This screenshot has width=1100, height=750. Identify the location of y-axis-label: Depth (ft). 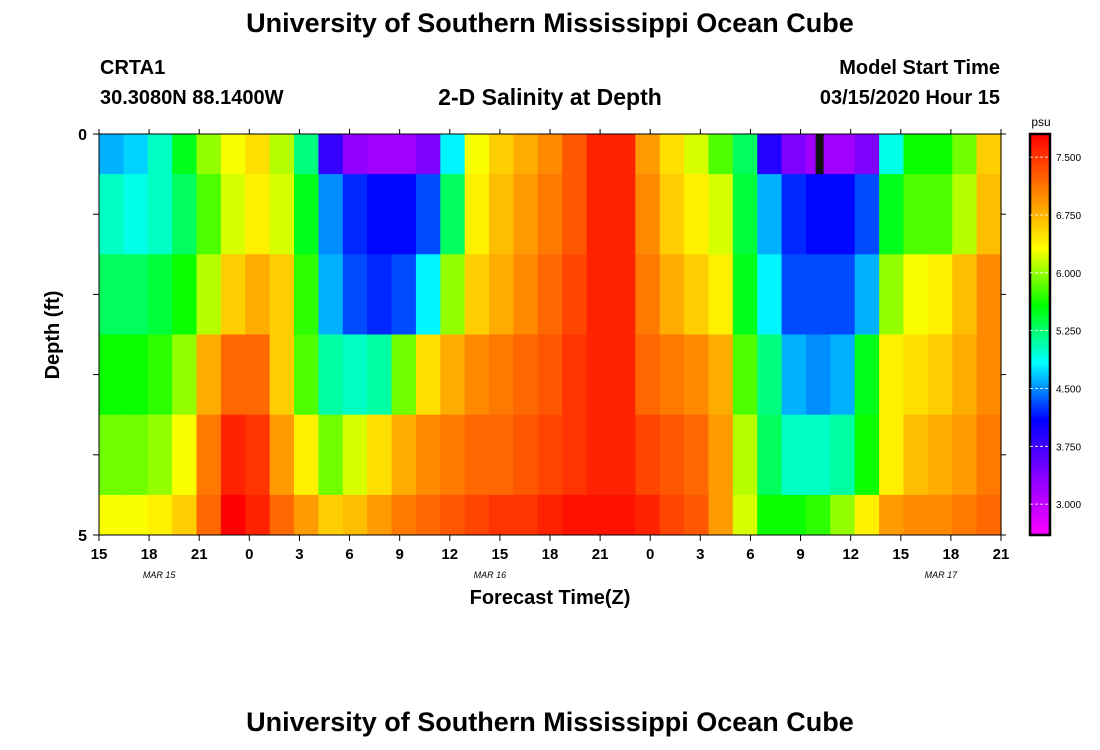
(53, 335).